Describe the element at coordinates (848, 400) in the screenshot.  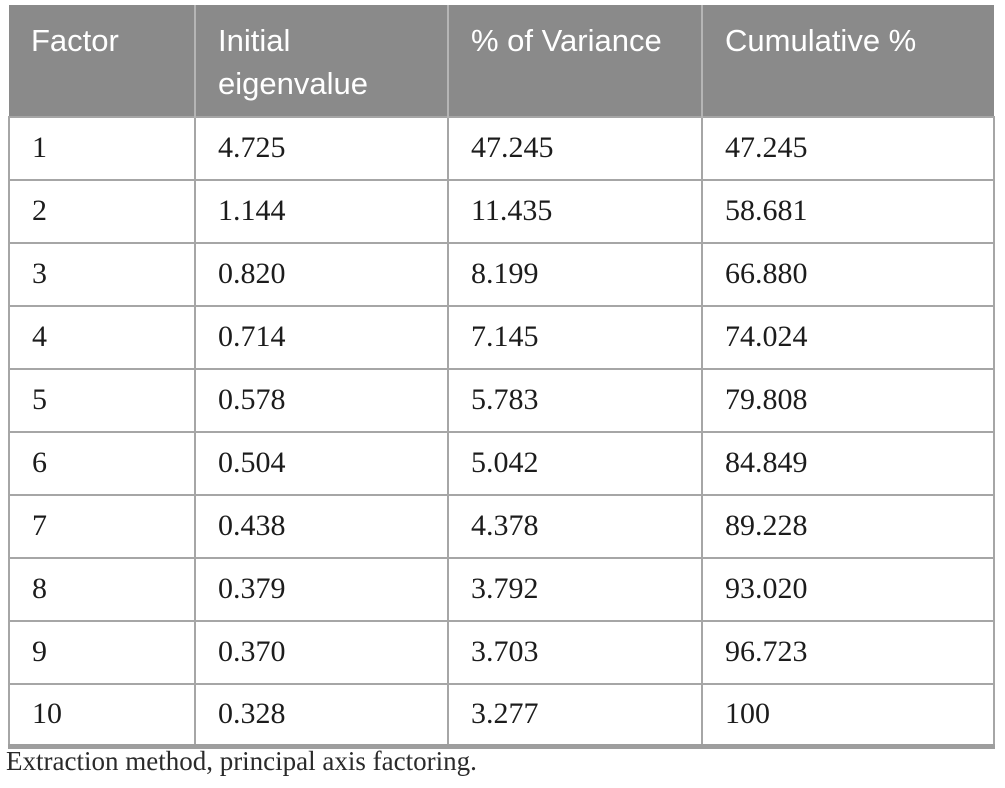
I see `cell-cumulative-pct: 79.808` at that location.